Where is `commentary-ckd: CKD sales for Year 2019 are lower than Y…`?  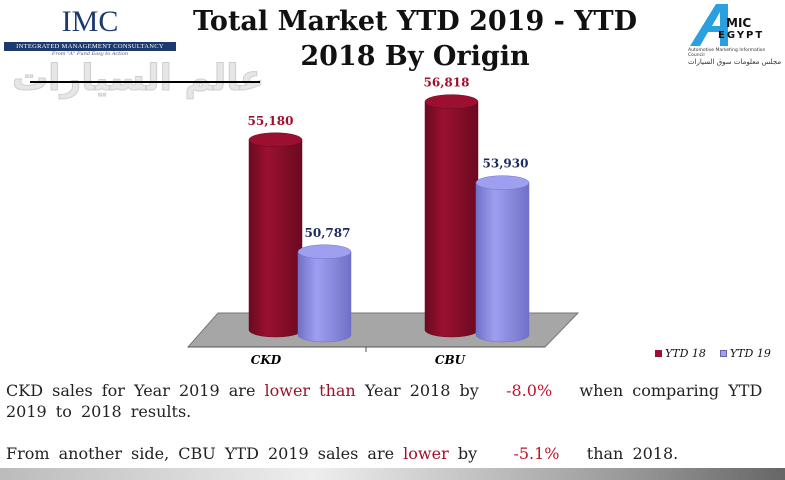
commentary-ckd: CKD sales for Year 2019 are lower than Y… is located at coordinates (391, 401).